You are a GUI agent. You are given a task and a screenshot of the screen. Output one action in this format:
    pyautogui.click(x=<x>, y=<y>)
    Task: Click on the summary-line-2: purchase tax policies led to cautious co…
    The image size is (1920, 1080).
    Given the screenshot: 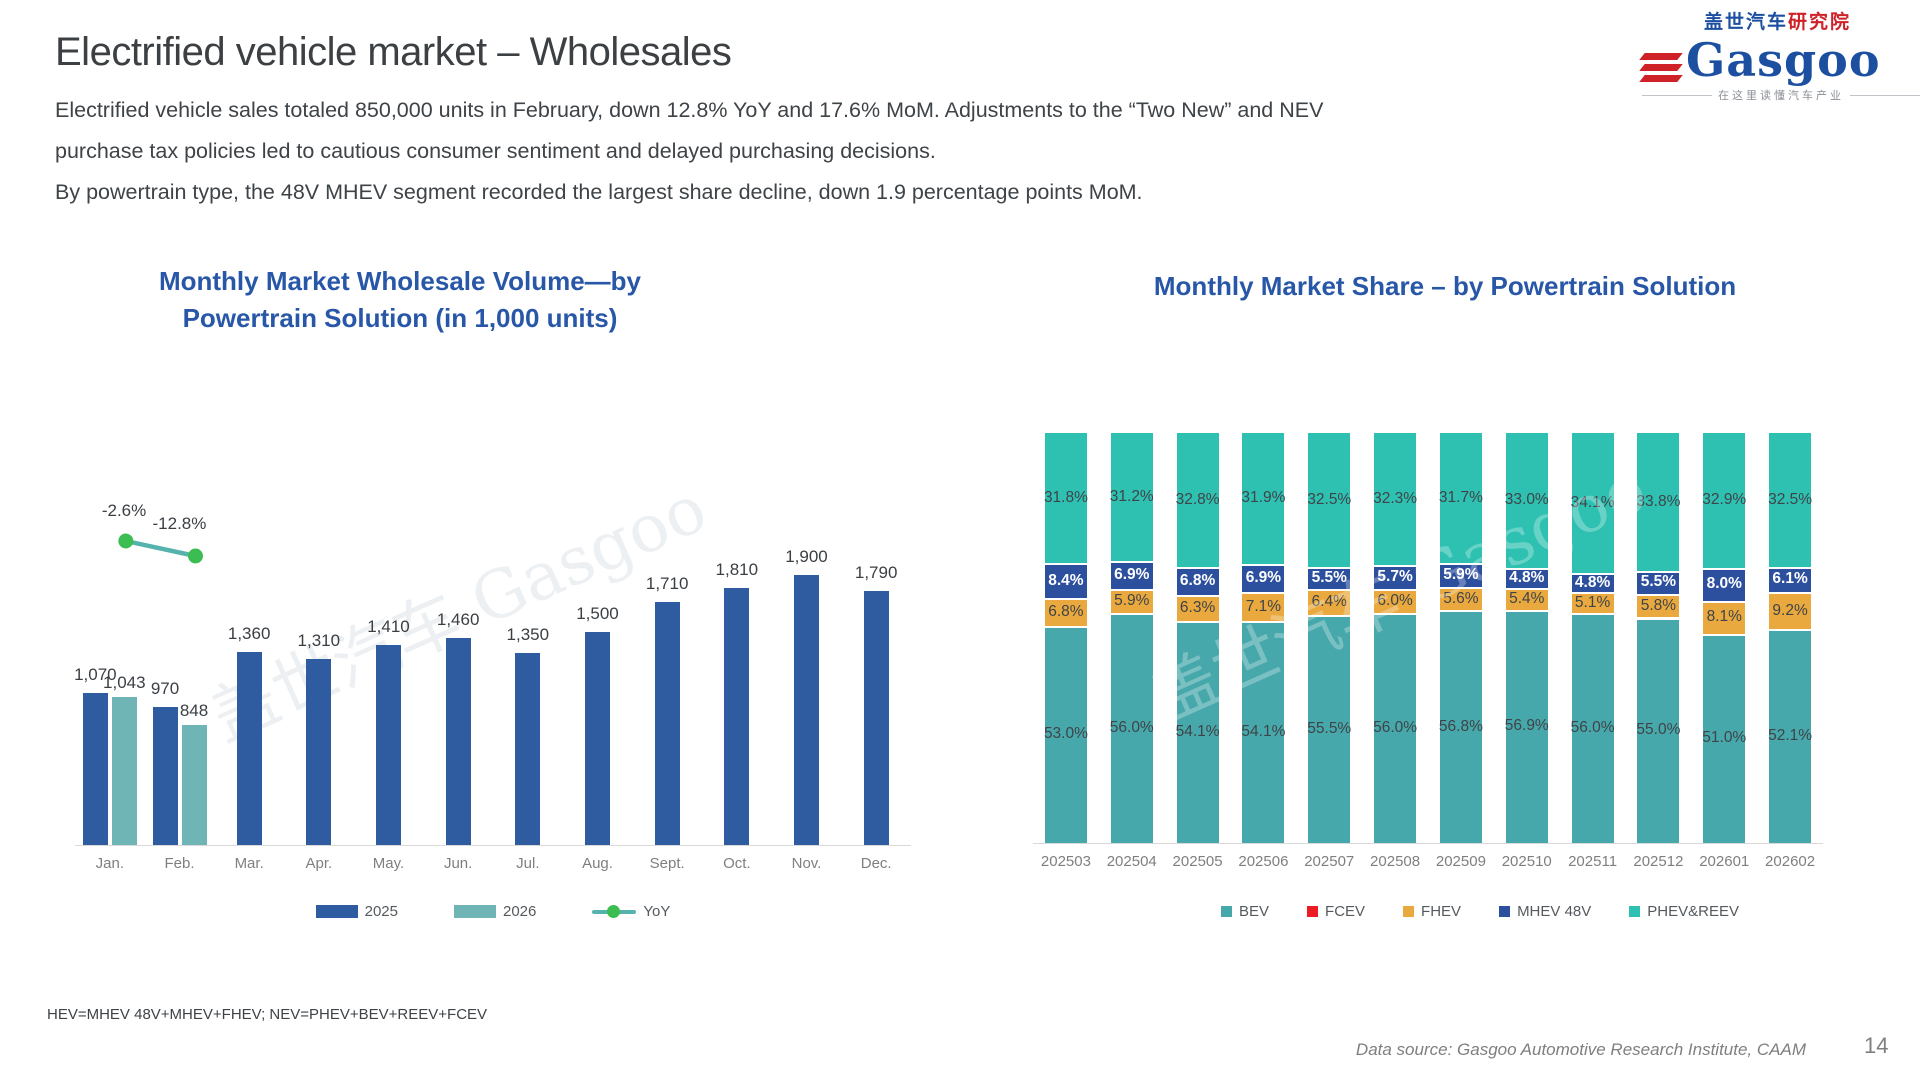 What is the action you would take?
    pyautogui.click(x=495, y=151)
    